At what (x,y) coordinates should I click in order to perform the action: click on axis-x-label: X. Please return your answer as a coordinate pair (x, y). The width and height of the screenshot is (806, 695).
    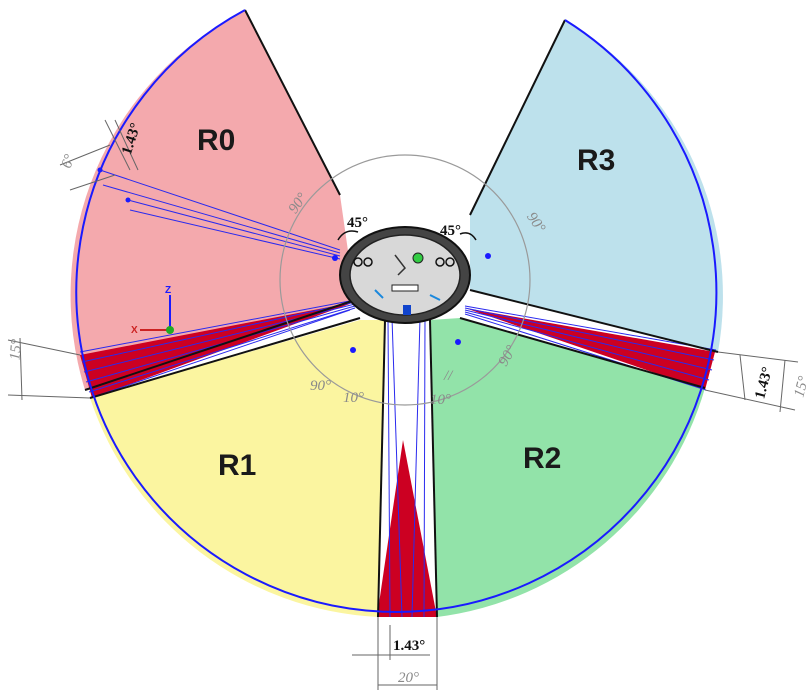
    Looking at the image, I should click on (134, 330).